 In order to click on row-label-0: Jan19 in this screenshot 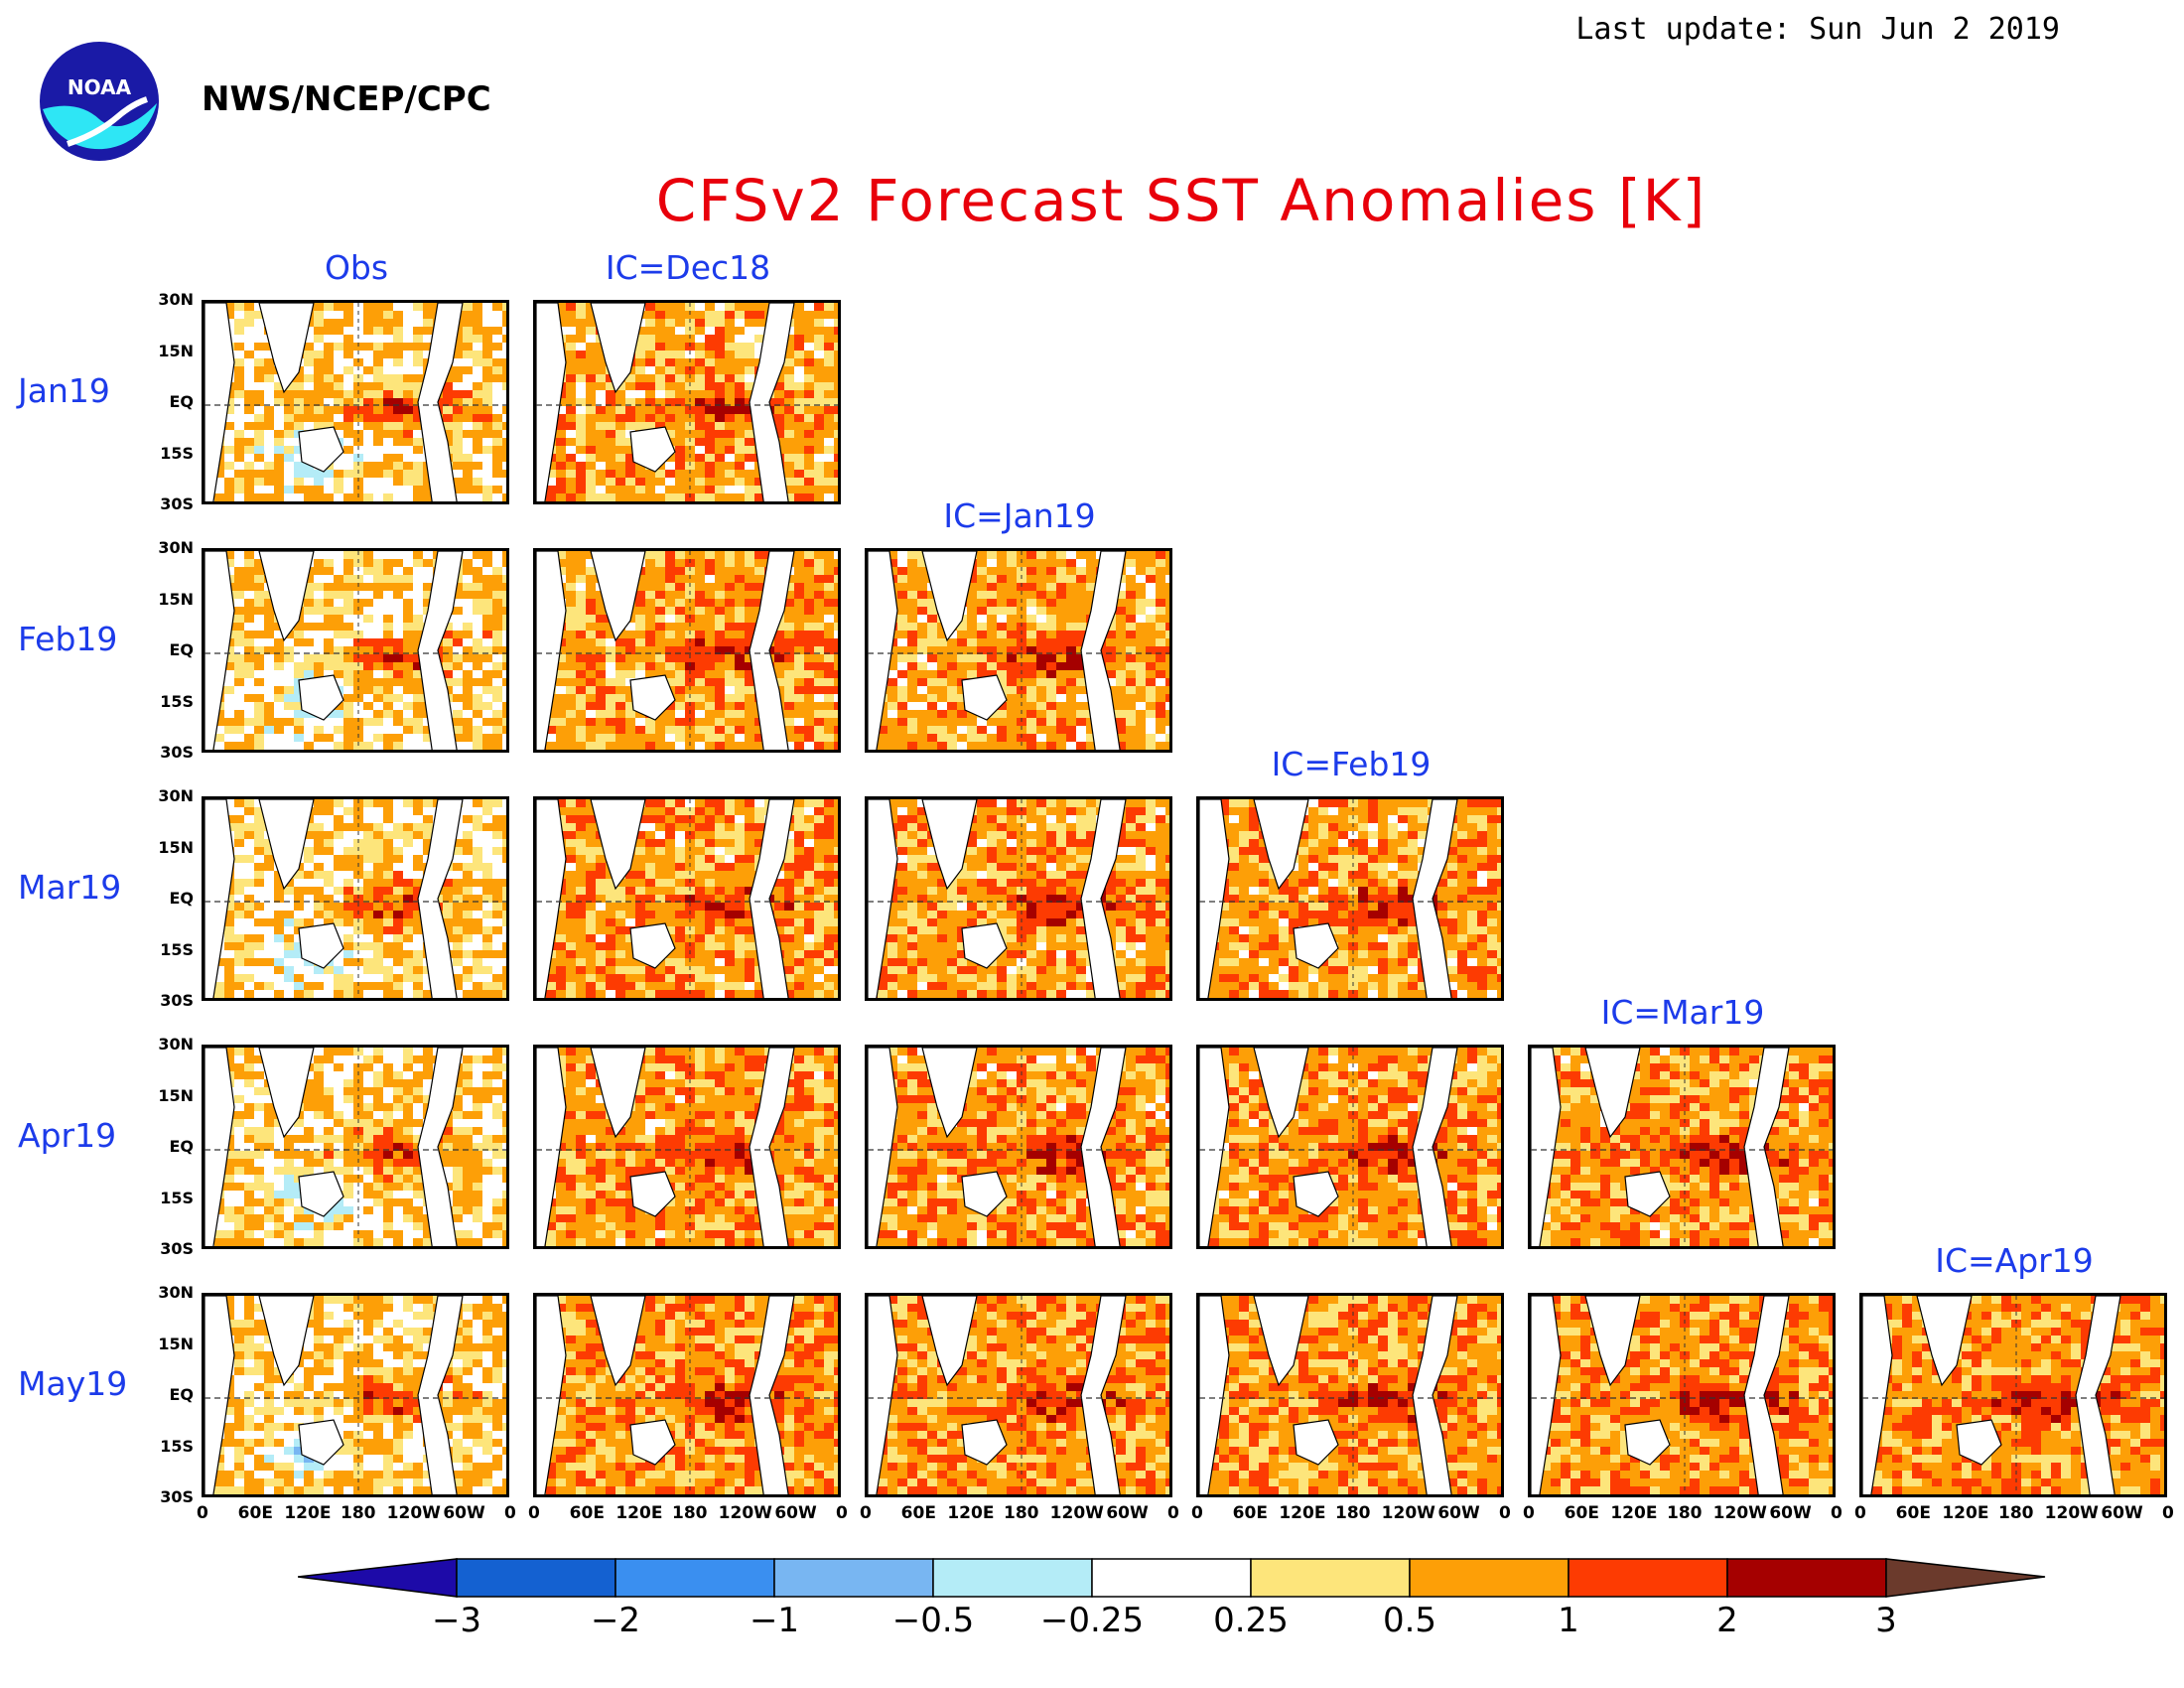, I will do `click(64, 390)`.